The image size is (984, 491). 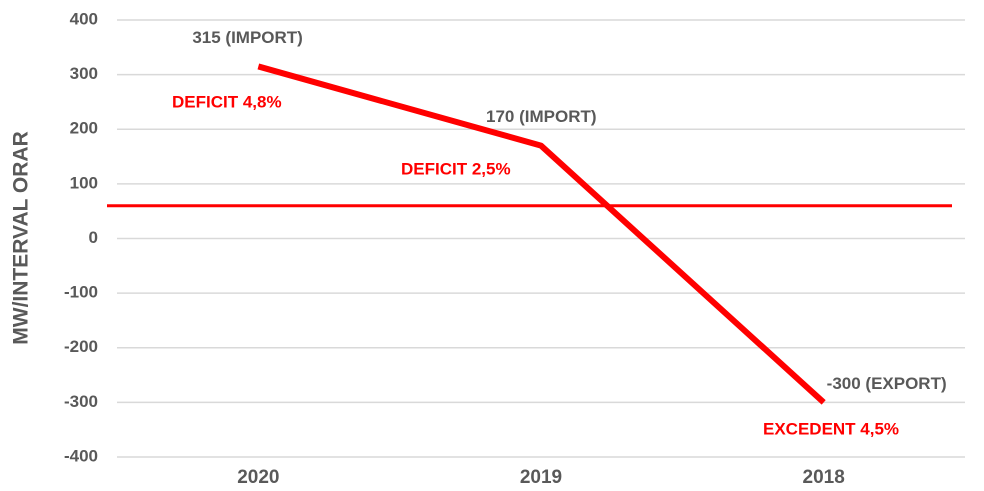 I want to click on y-tick-label: -300, so click(x=81, y=401).